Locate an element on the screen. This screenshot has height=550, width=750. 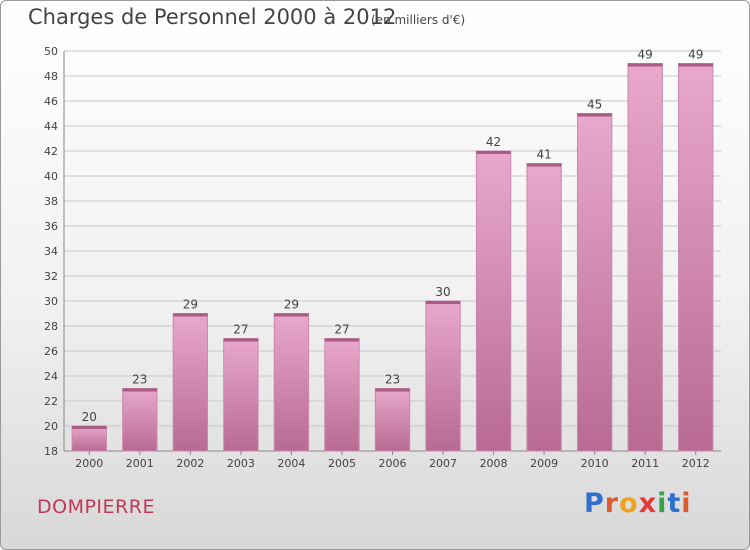
x-tick-label: 2011 is located at coordinates (645, 463).